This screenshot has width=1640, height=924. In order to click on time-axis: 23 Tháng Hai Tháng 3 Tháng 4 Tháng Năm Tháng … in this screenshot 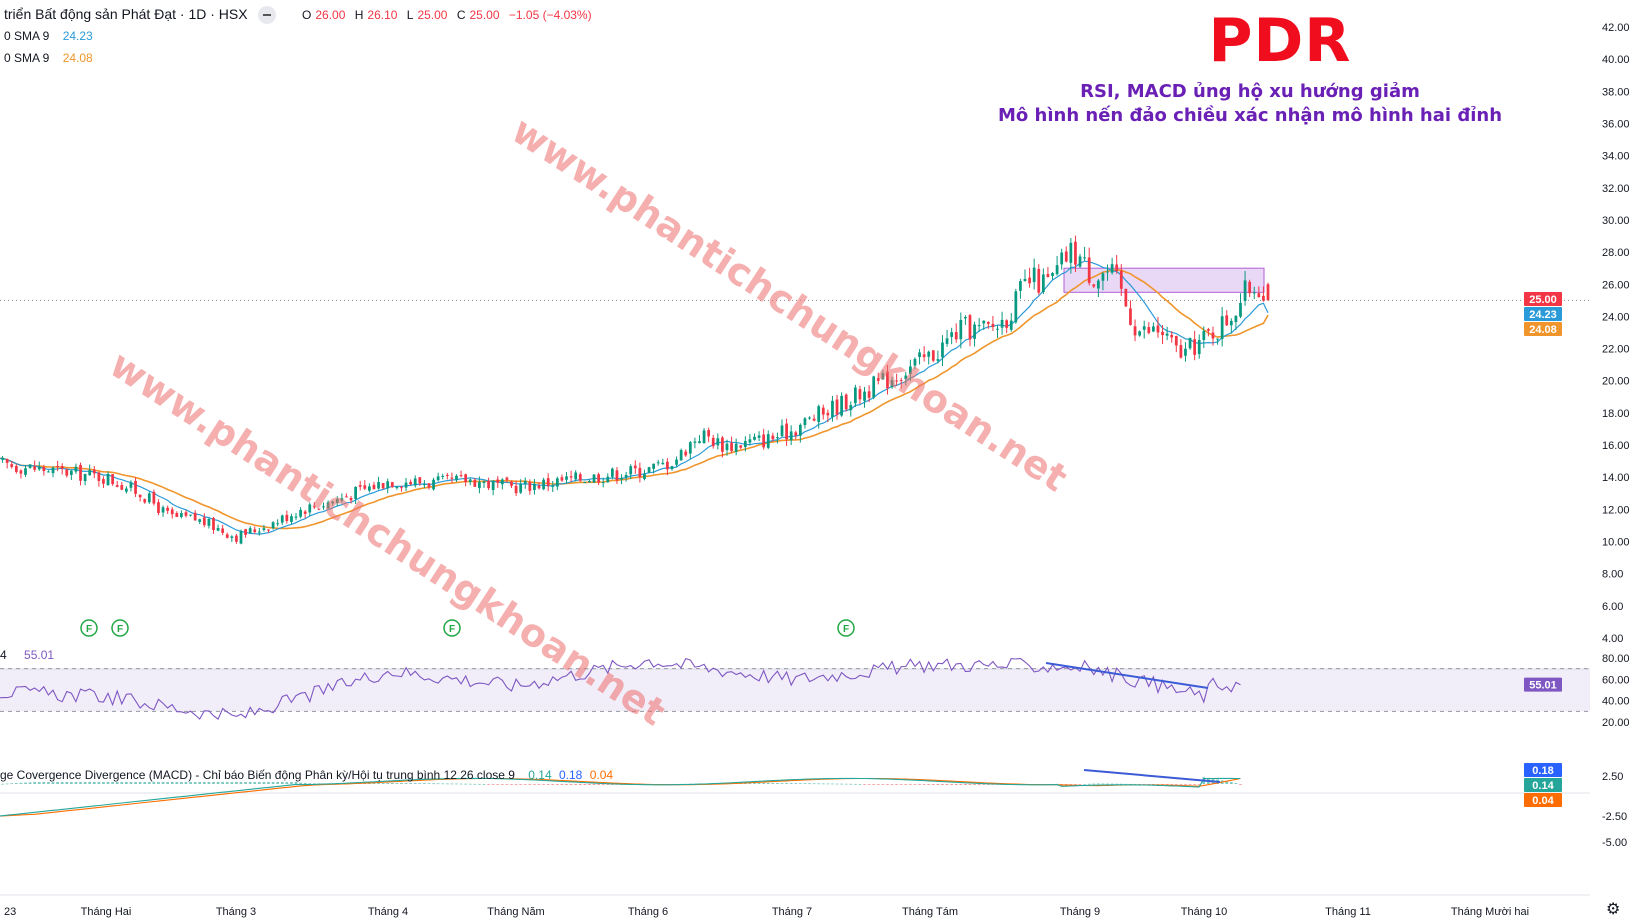, I will do `click(766, 912)`.